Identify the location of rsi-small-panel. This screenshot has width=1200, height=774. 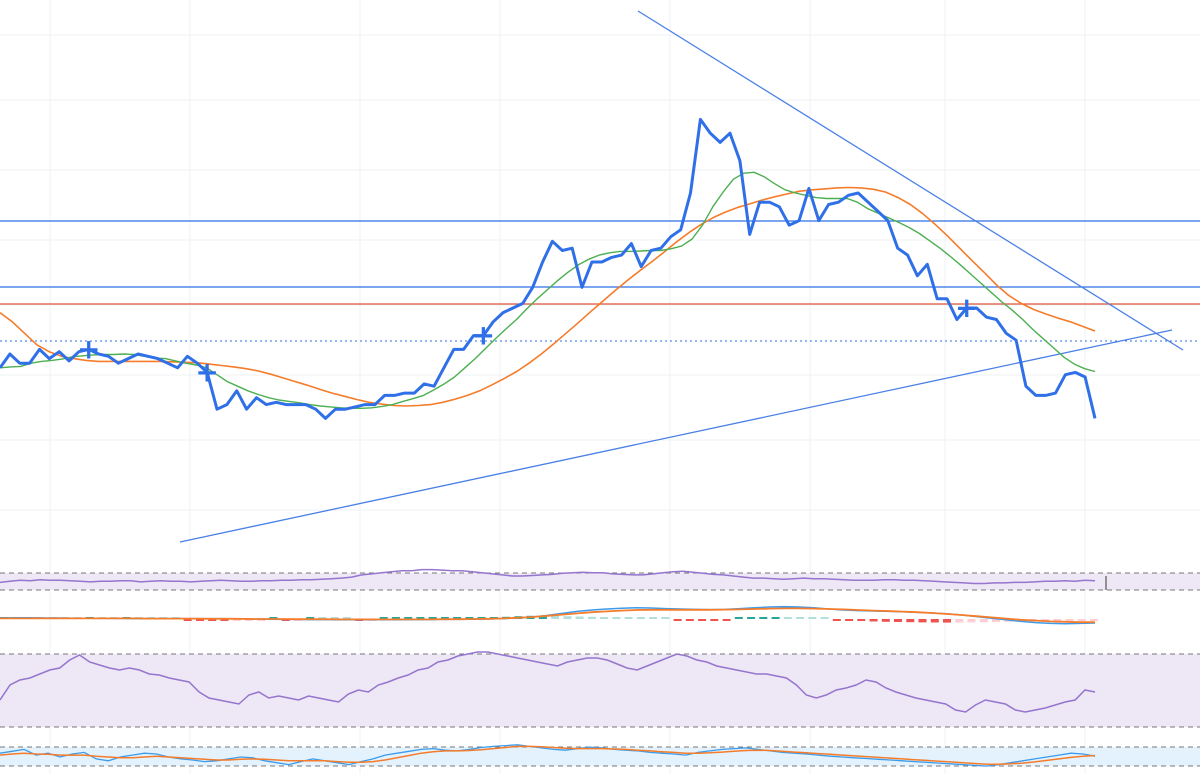
(600, 579).